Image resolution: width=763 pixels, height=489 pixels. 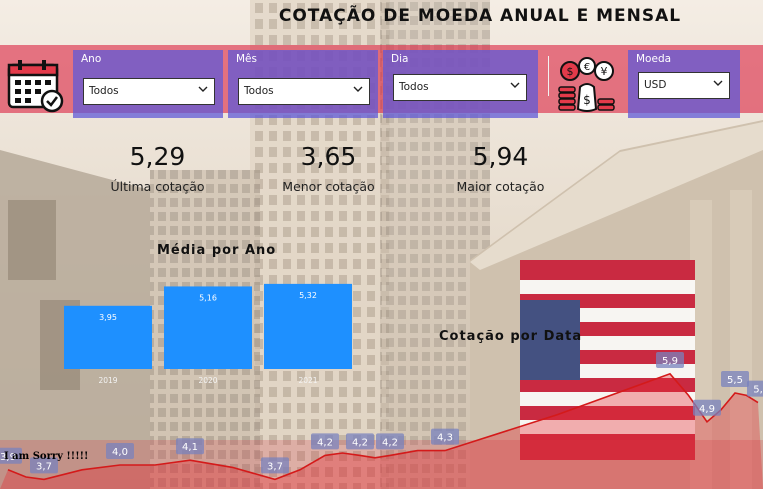 What do you see at coordinates (246, 59) in the screenshot?
I see `slicer-mes-label: Mês` at bounding box center [246, 59].